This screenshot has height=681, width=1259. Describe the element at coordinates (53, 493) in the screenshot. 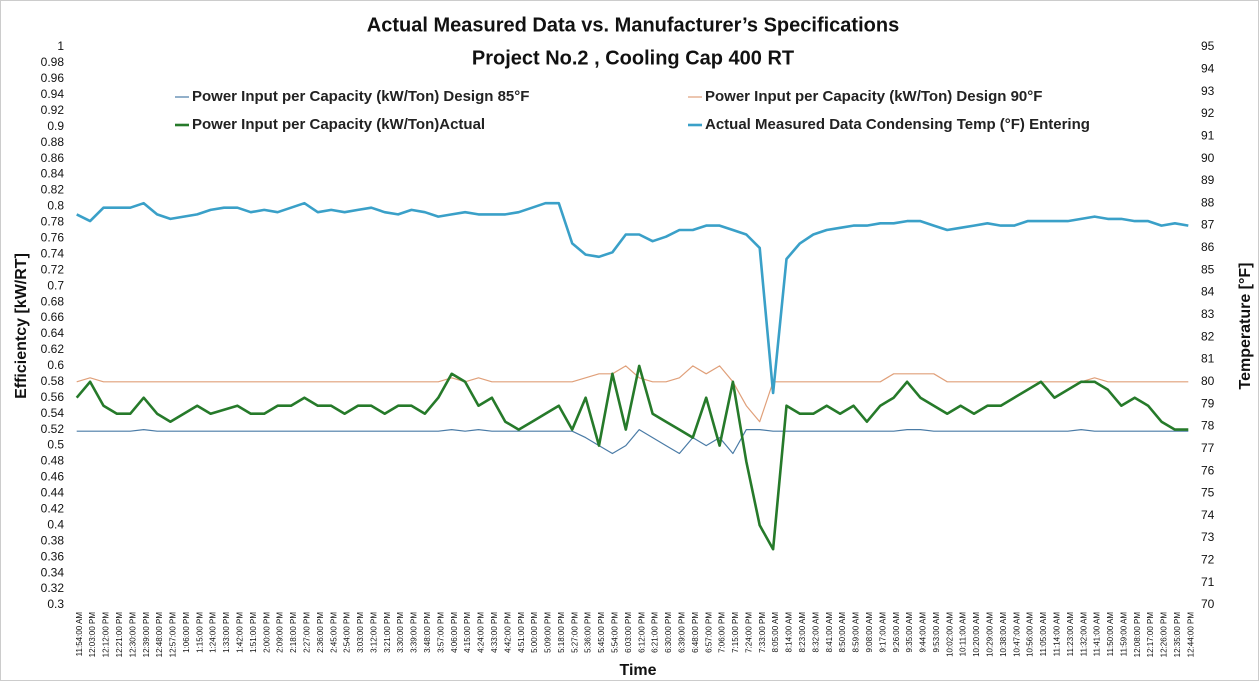

I see `y-tick-label: 0.44` at that location.